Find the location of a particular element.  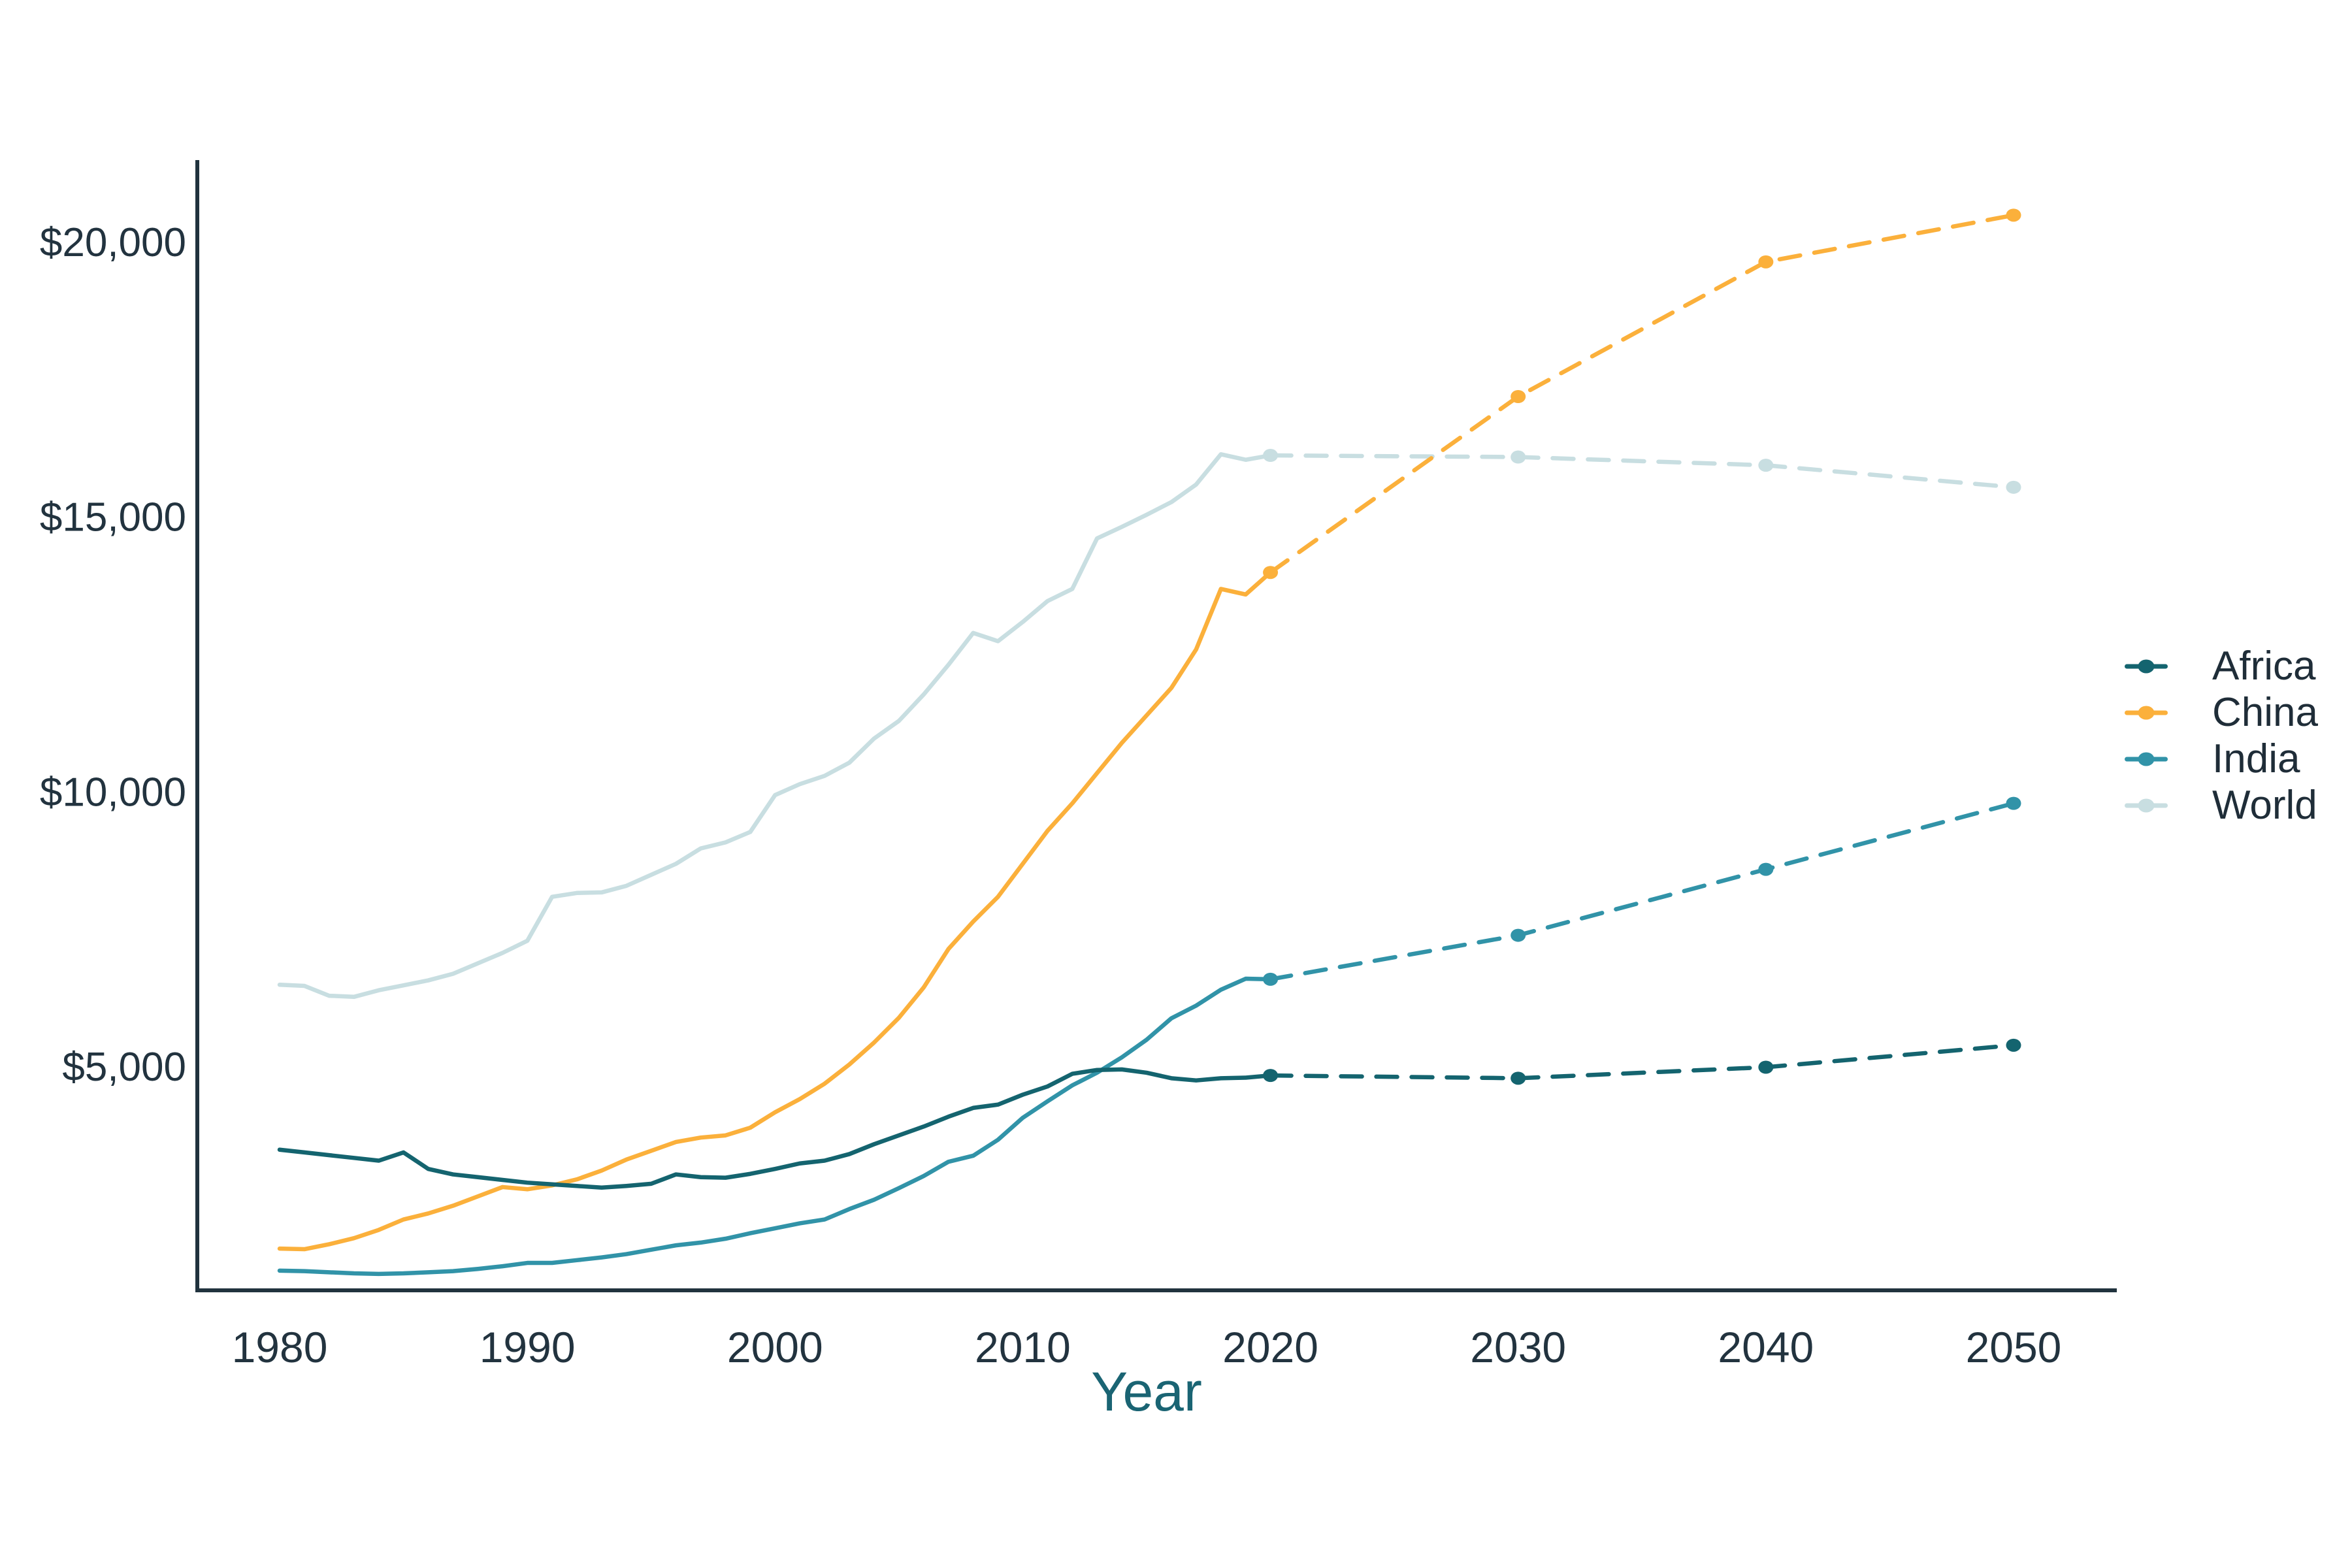

china-projection-line is located at coordinates (1642, 394).